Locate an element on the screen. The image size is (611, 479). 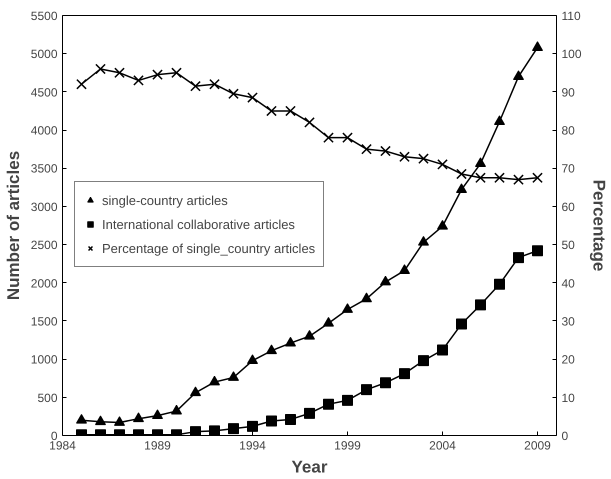
y2-tick-label: 110 is located at coordinates (571, 16).